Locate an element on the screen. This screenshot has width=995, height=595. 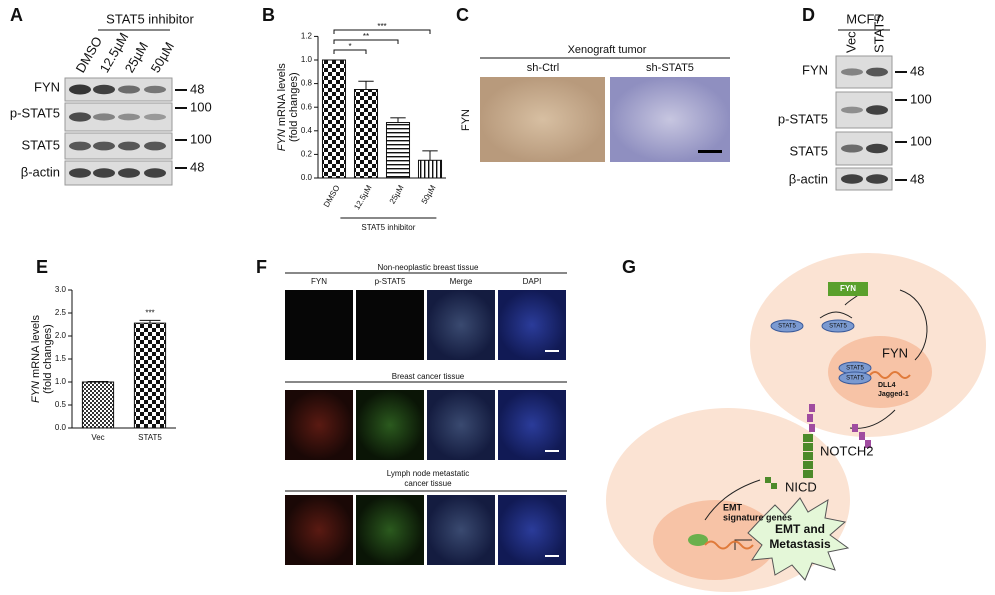
row-label: STAT5 is located at coordinates (40, 144).